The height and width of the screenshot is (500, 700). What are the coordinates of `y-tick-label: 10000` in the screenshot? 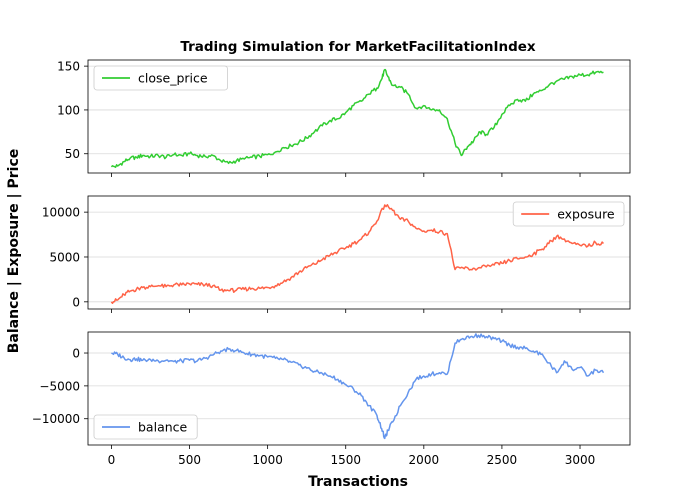 It's located at (61, 213).